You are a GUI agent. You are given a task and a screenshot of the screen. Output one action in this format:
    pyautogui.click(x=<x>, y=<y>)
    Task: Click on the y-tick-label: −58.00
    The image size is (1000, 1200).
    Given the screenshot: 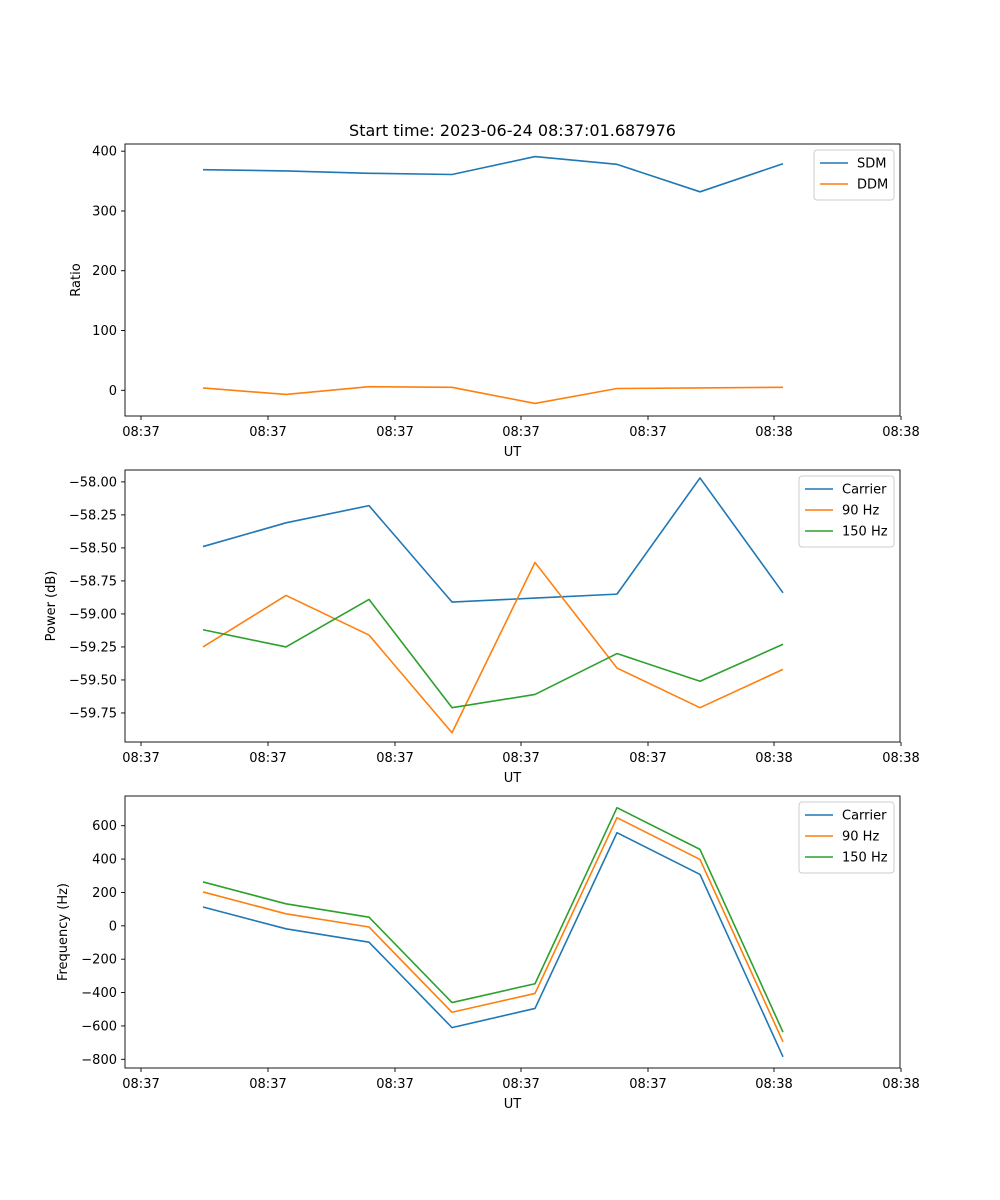 What is the action you would take?
    pyautogui.click(x=93, y=482)
    